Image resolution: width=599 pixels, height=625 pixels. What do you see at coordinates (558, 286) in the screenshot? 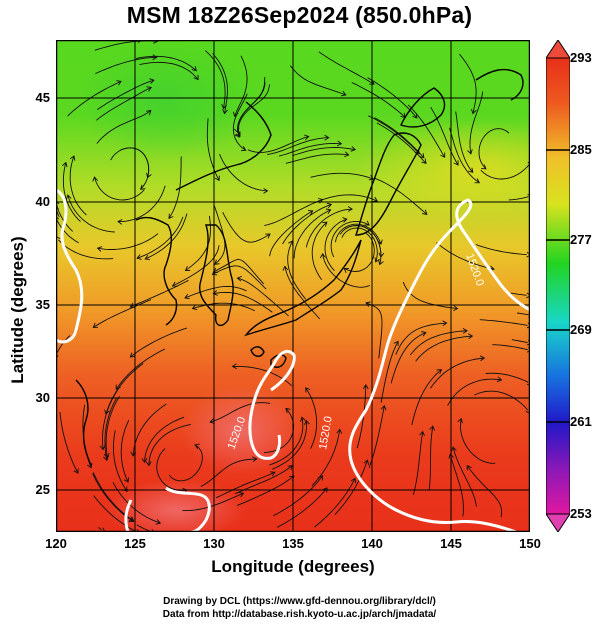
I see `colorbar-gradient` at bounding box center [558, 286].